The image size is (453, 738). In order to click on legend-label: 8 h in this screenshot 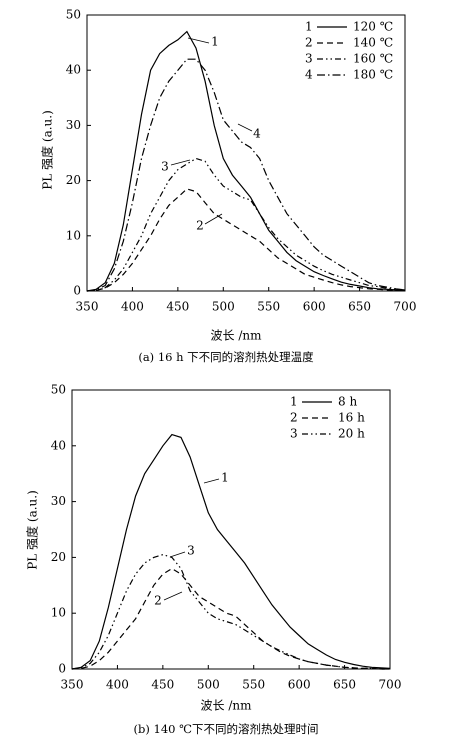, I will do `click(347, 402)`.